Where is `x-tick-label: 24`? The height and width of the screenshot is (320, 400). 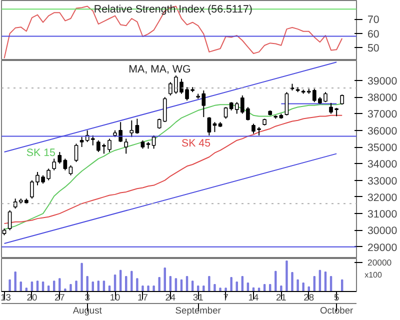 x-tick-label: 24 is located at coordinates (170, 297).